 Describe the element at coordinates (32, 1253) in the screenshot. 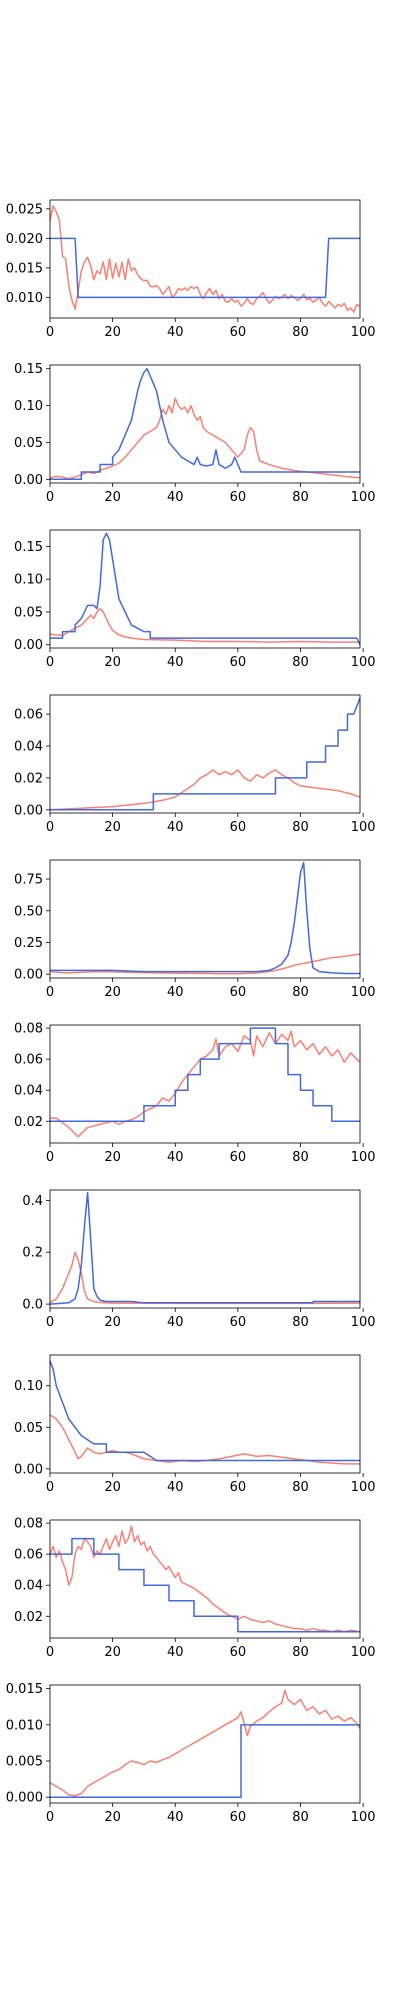

I see `y-tick-label: 0.2` at that location.